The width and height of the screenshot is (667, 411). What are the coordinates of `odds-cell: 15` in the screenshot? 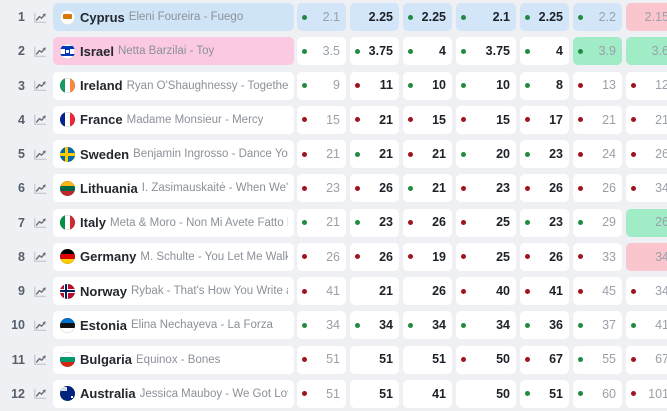 It's located at (427, 119).